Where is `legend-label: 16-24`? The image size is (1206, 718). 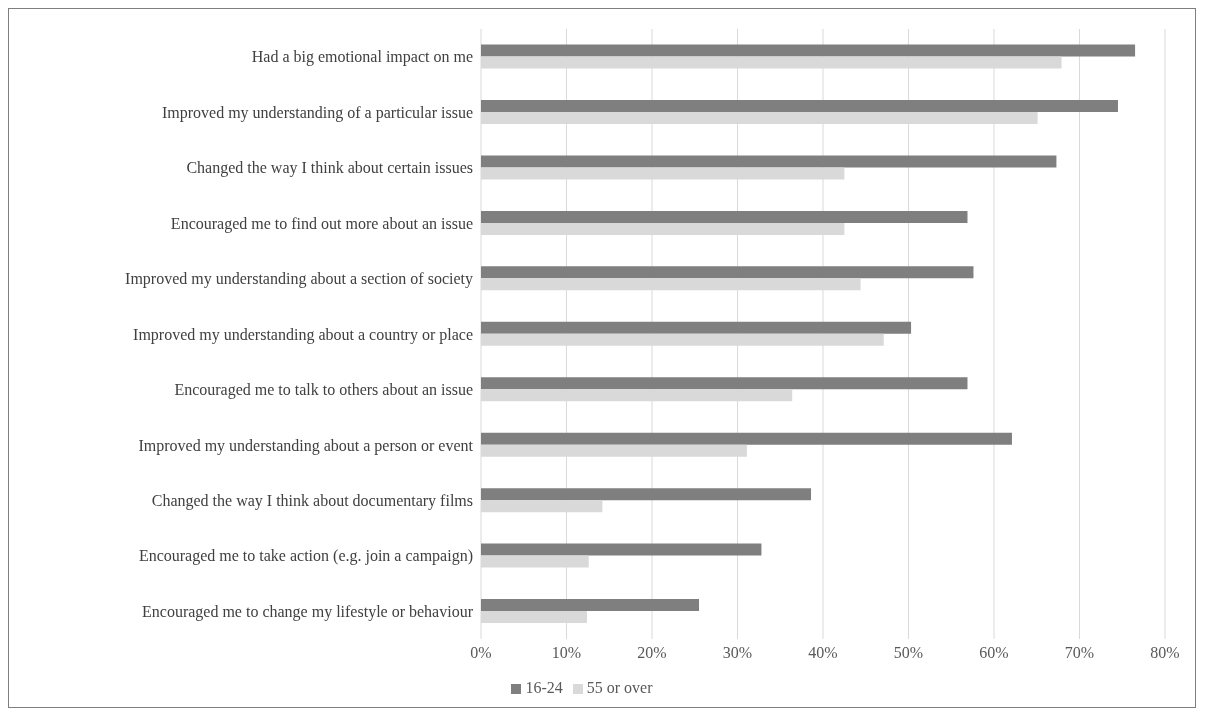
legend-label: 16-24 is located at coordinates (544, 687).